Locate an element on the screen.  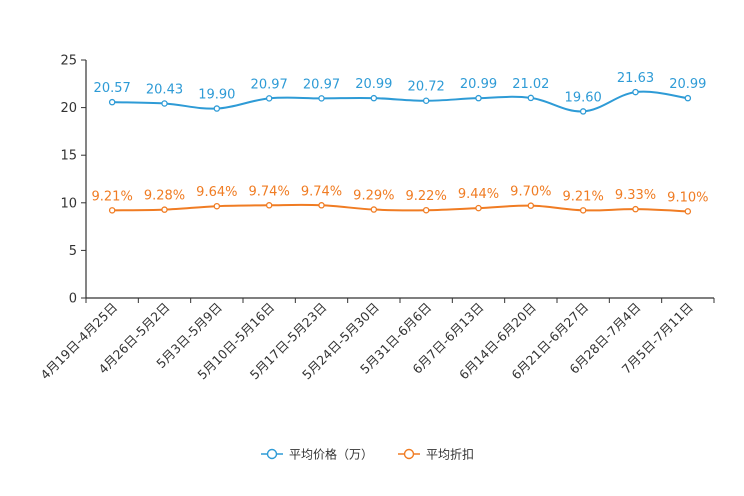
data-label: 19.60 is located at coordinates (583, 97).